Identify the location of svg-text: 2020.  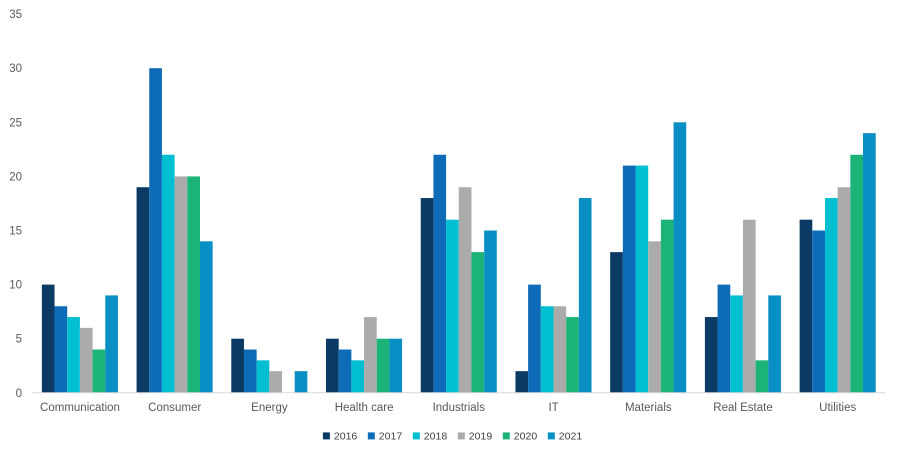
(526, 437).